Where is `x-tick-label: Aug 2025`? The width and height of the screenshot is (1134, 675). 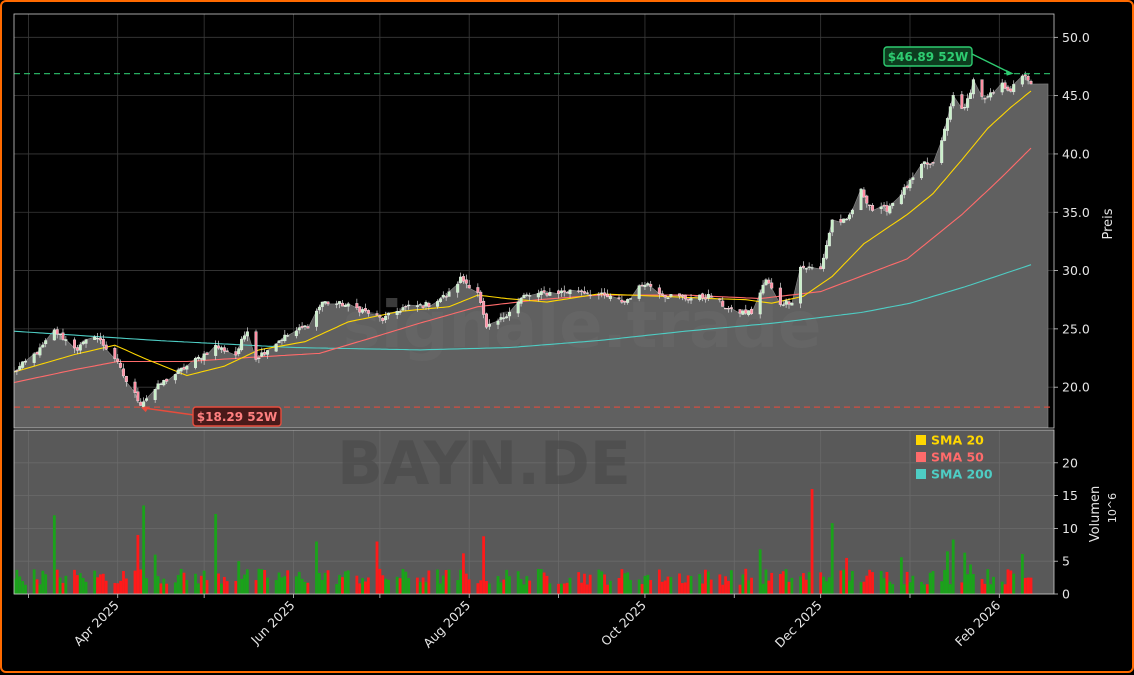
x-tick-label: Aug 2025 is located at coordinates (446, 624).